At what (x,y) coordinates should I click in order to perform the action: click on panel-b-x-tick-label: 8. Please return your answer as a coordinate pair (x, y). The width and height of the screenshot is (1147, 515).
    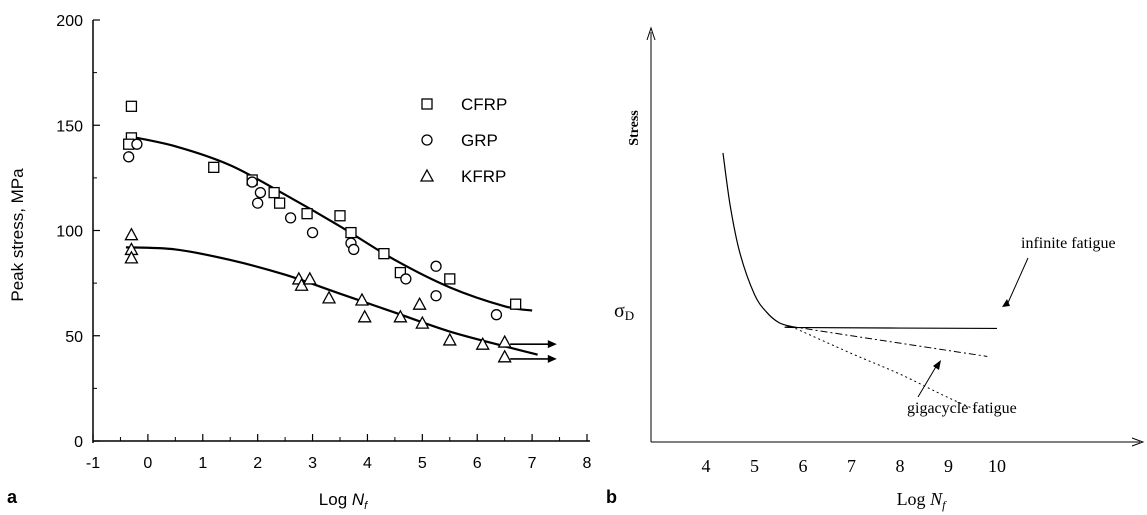
    Looking at the image, I should click on (900, 466).